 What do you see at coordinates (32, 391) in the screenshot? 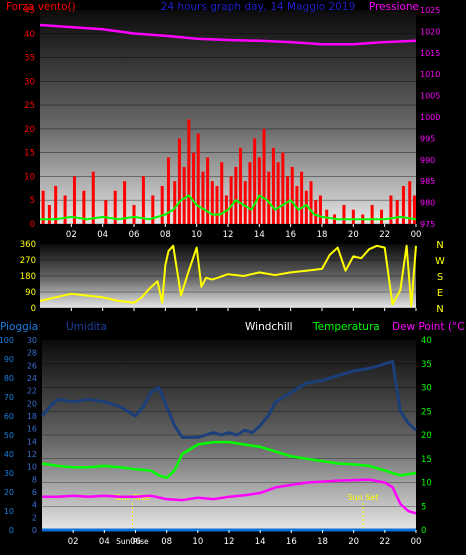
I see `humidity-tick-label: 22` at bounding box center [32, 391].